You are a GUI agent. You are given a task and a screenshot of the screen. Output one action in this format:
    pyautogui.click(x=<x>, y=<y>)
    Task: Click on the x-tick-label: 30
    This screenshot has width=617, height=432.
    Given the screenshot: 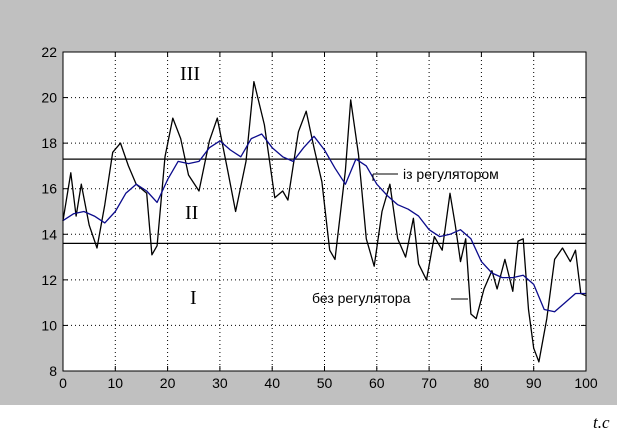 What is the action you would take?
    pyautogui.click(x=220, y=383)
    